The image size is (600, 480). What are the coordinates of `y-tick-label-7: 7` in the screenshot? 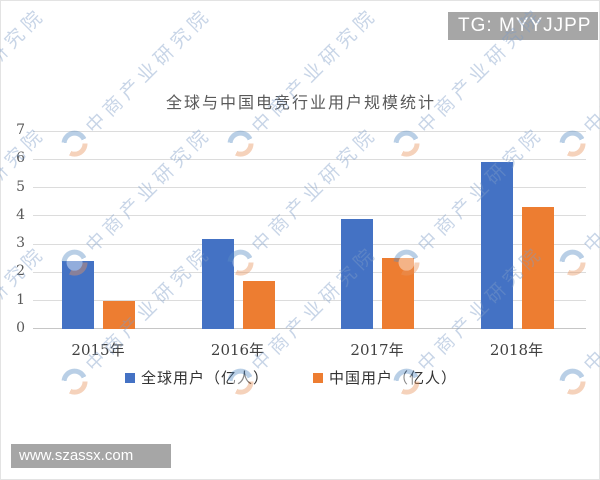 It's located at (20, 130).